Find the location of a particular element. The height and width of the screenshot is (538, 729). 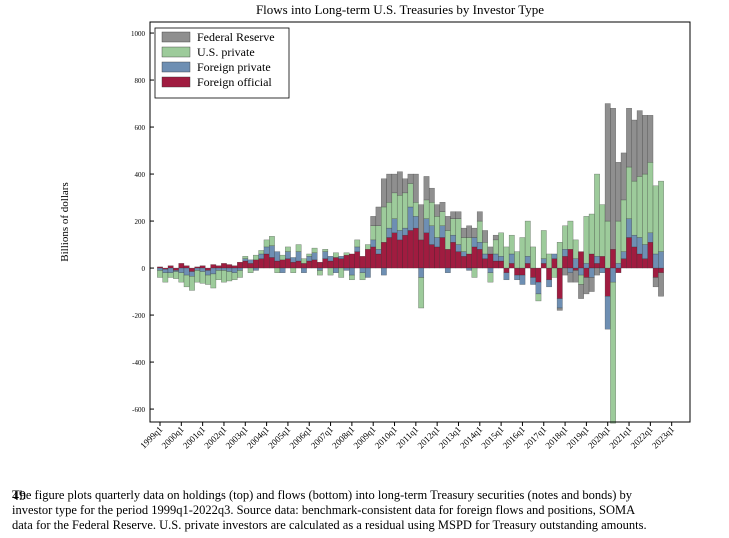

x-tick-label: 2015q1 is located at coordinates (492, 437).